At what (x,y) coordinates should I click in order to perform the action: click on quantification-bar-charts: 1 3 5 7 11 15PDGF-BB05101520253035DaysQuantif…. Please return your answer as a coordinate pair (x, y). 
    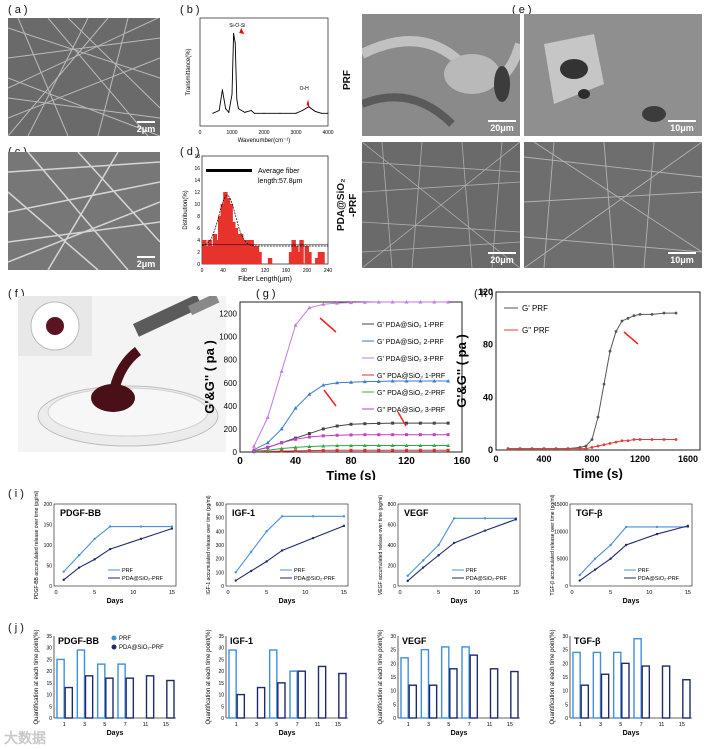
    Looking at the image, I should click on (363, 683).